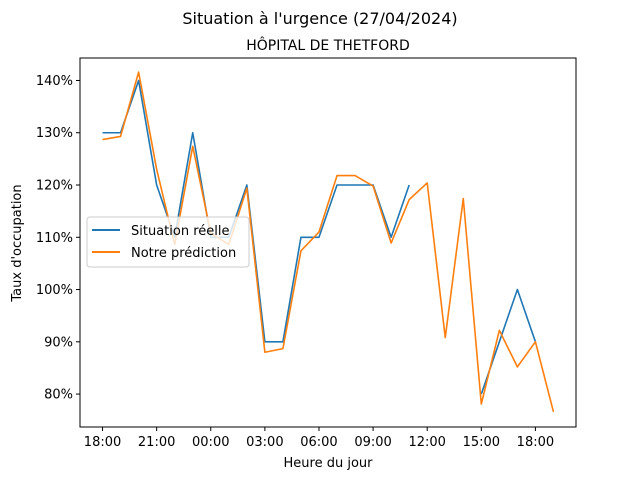 This screenshot has width=640, height=484. I want to click on x-tick-label: 09:00, so click(372, 442).